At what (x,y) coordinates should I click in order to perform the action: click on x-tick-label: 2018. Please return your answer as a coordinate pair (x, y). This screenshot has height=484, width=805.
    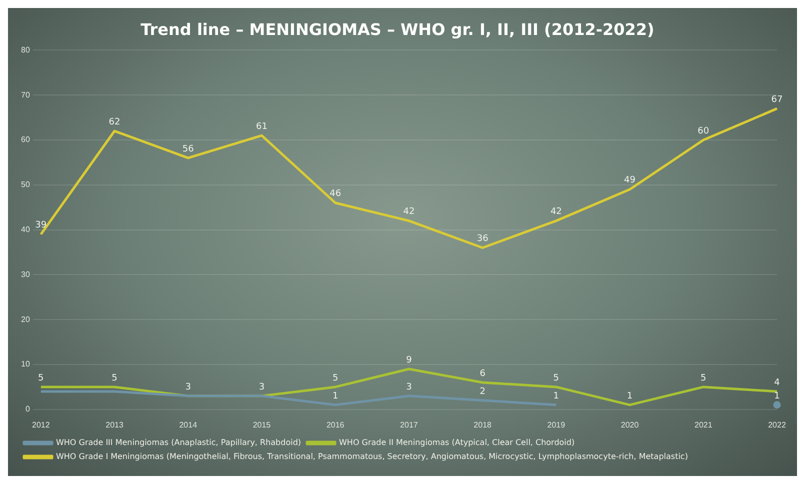
    Looking at the image, I should click on (483, 425).